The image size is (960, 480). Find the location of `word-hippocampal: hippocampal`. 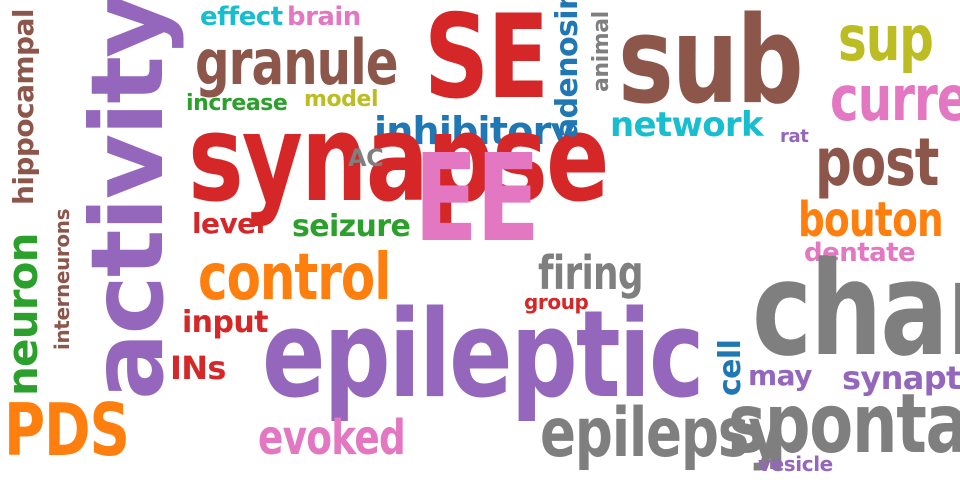

word-hippocampal: hippocampal is located at coordinates (23, 107).